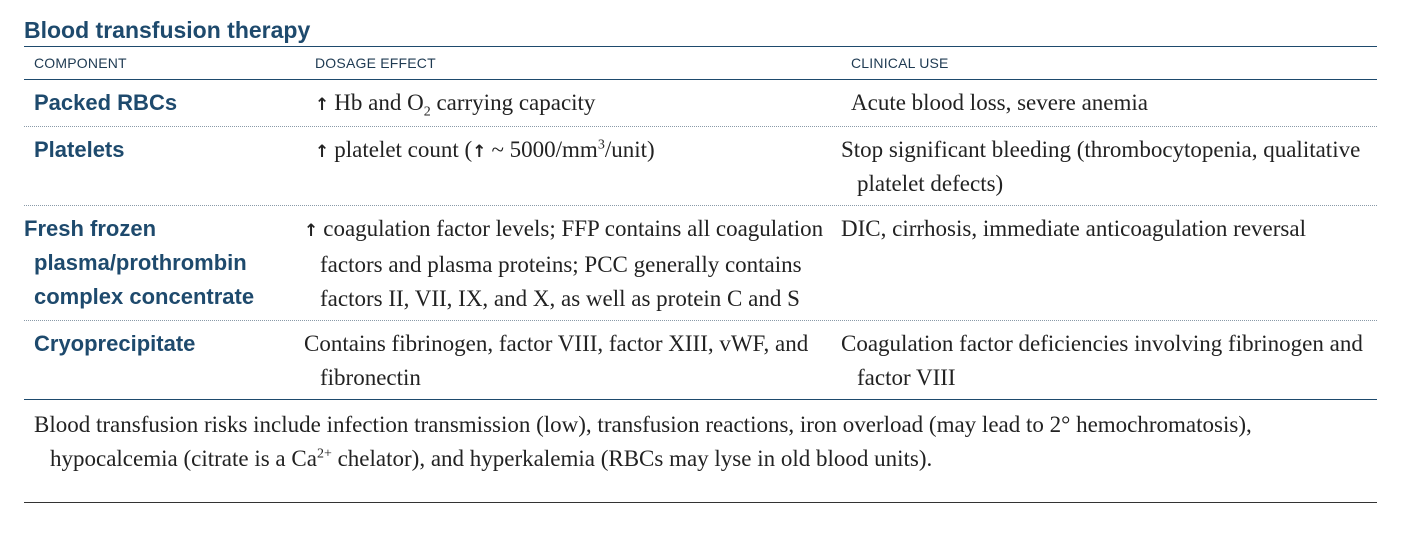 Image resolution: width=1404 pixels, height=544 pixels. I want to click on dosage-effect-cell: ↑ Hb and O2 carrying capacity, so click(572, 104).